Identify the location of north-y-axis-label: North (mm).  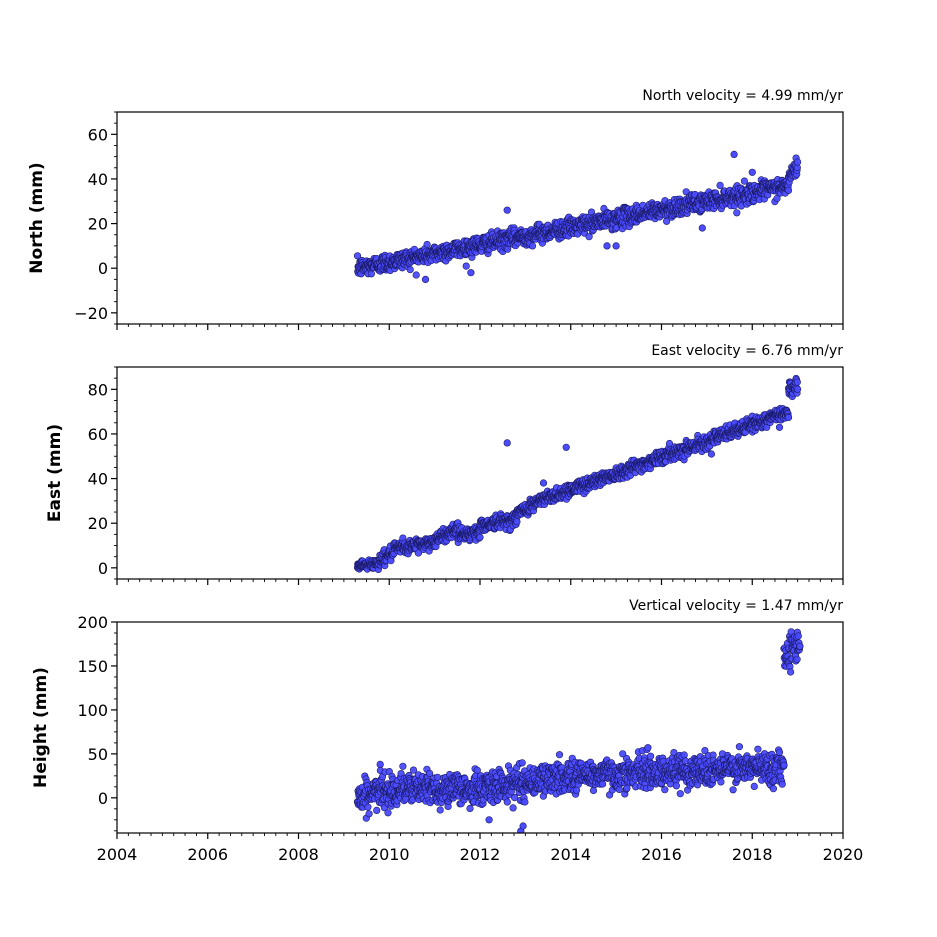
(37, 217).